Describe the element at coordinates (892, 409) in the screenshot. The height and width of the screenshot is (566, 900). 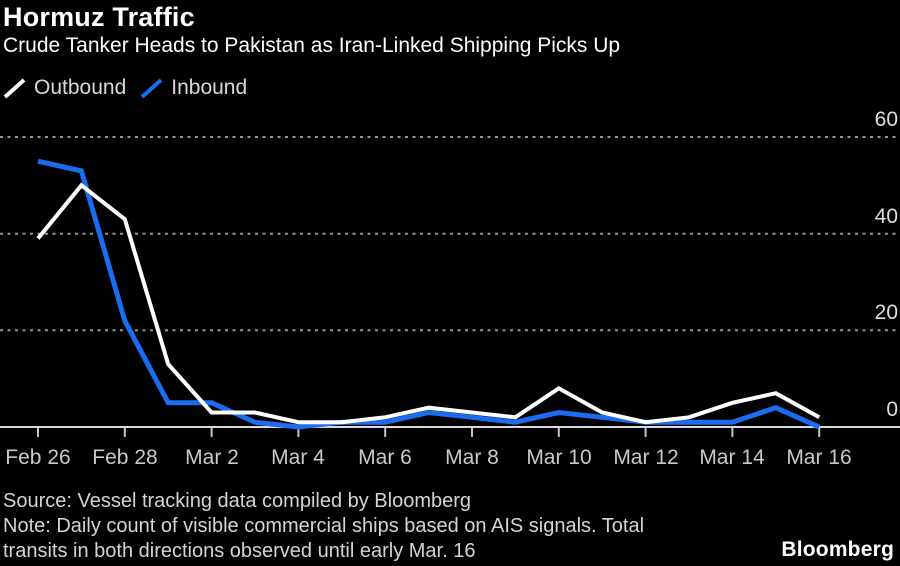
I see `y-axis-label-0: 0` at that location.